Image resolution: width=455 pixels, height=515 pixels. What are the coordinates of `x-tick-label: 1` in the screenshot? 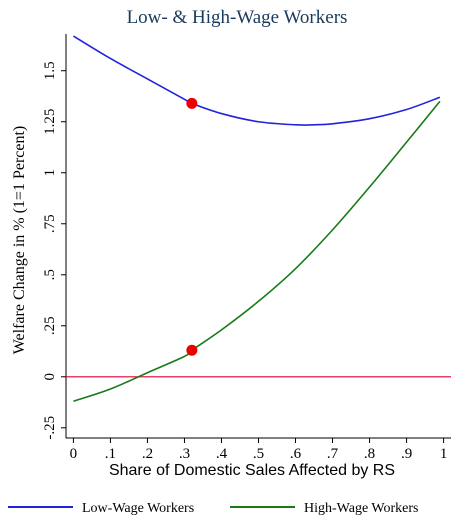 It's located at (444, 454).